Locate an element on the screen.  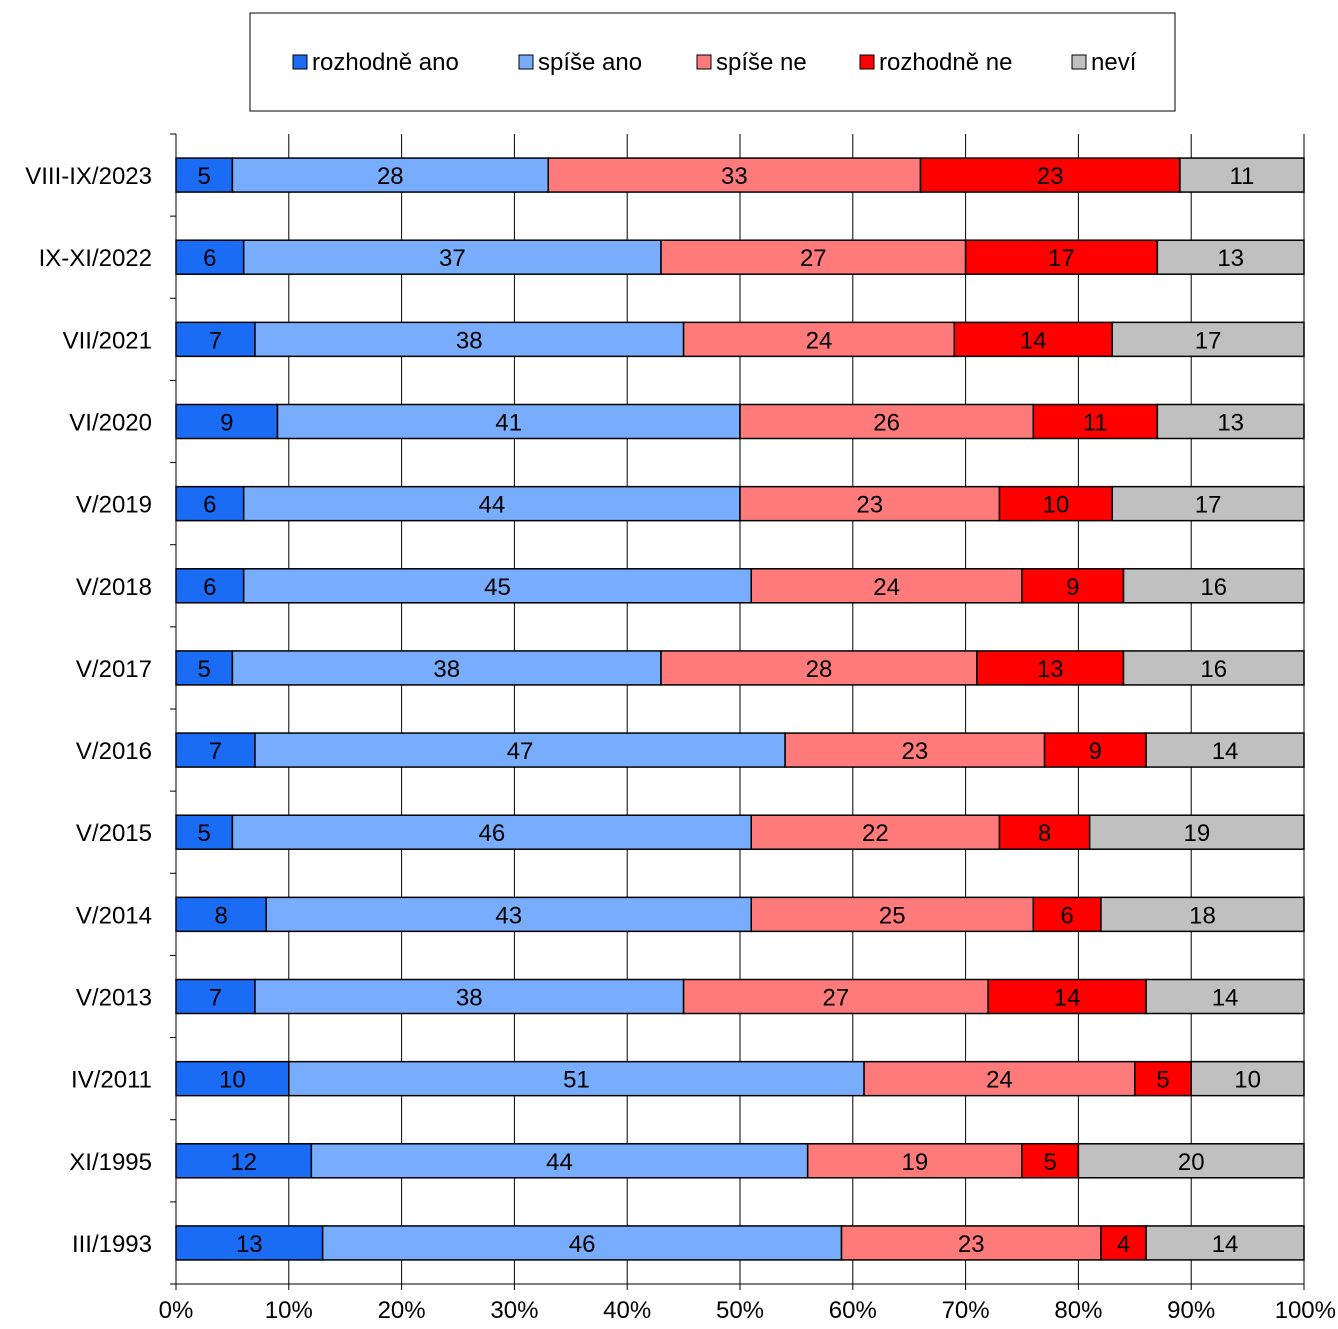
legend-box is located at coordinates (712, 62).